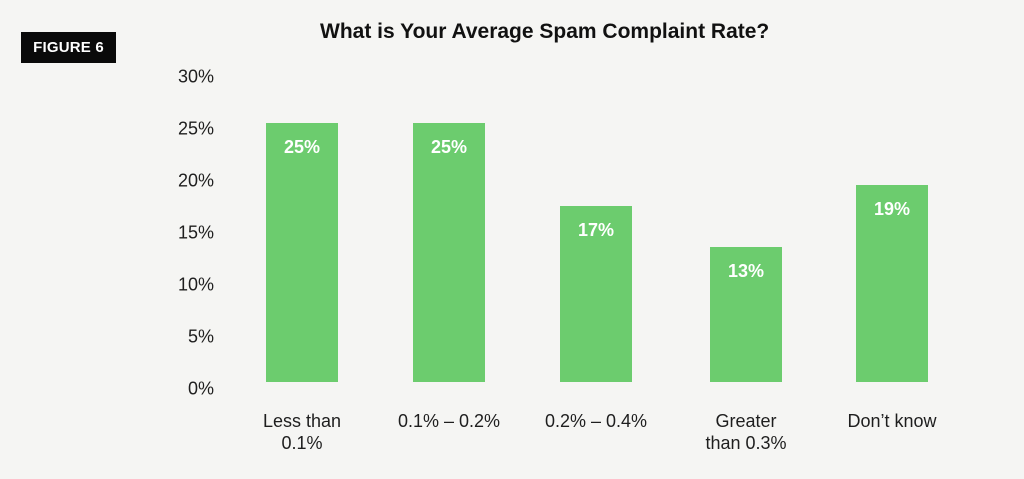  Describe the element at coordinates (195, 232) in the screenshot. I see `y-tick-label: 15%` at that location.